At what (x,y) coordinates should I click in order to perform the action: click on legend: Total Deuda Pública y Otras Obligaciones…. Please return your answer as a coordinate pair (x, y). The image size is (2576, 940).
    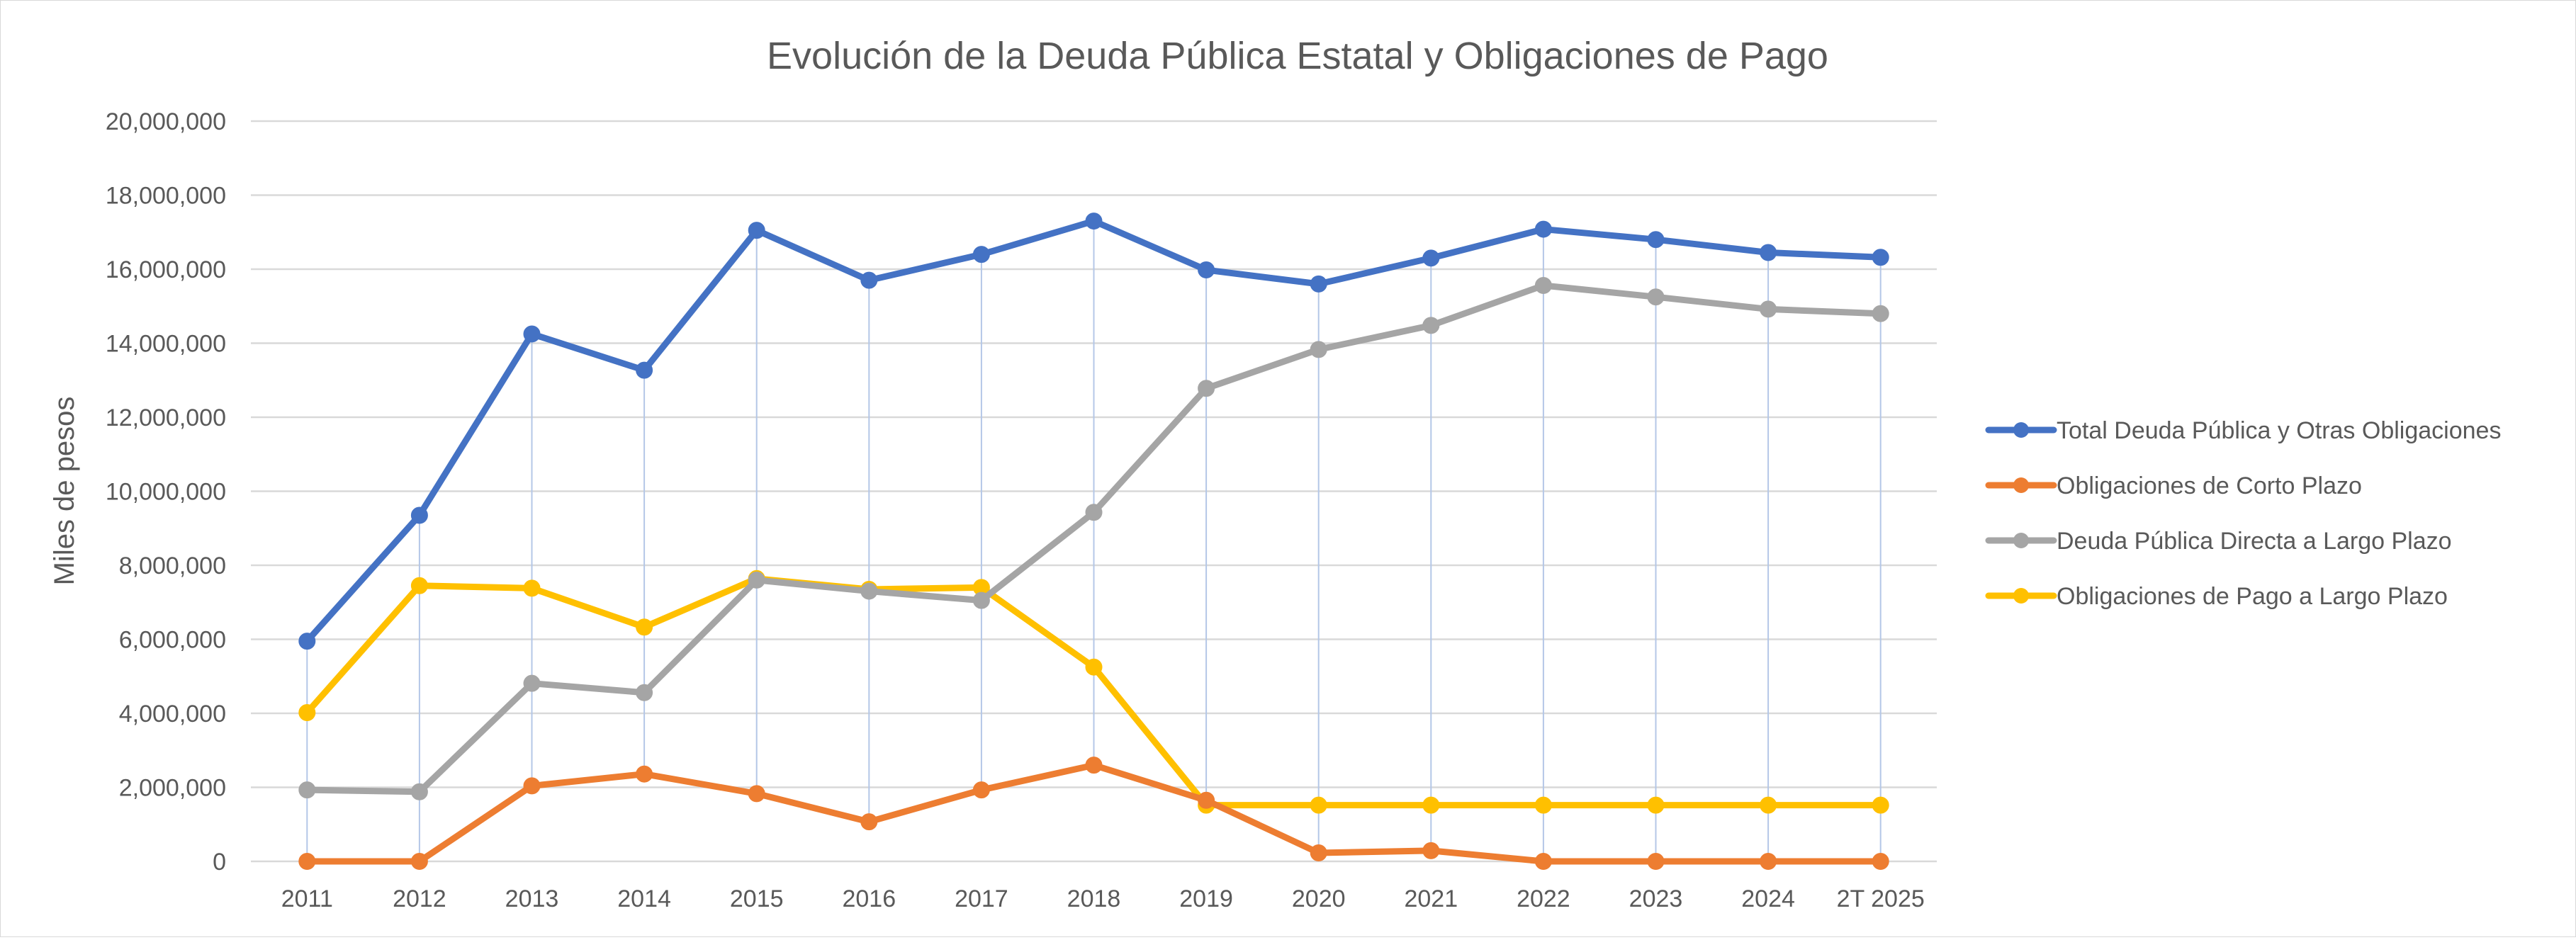
    Looking at the image, I should click on (2243, 513).